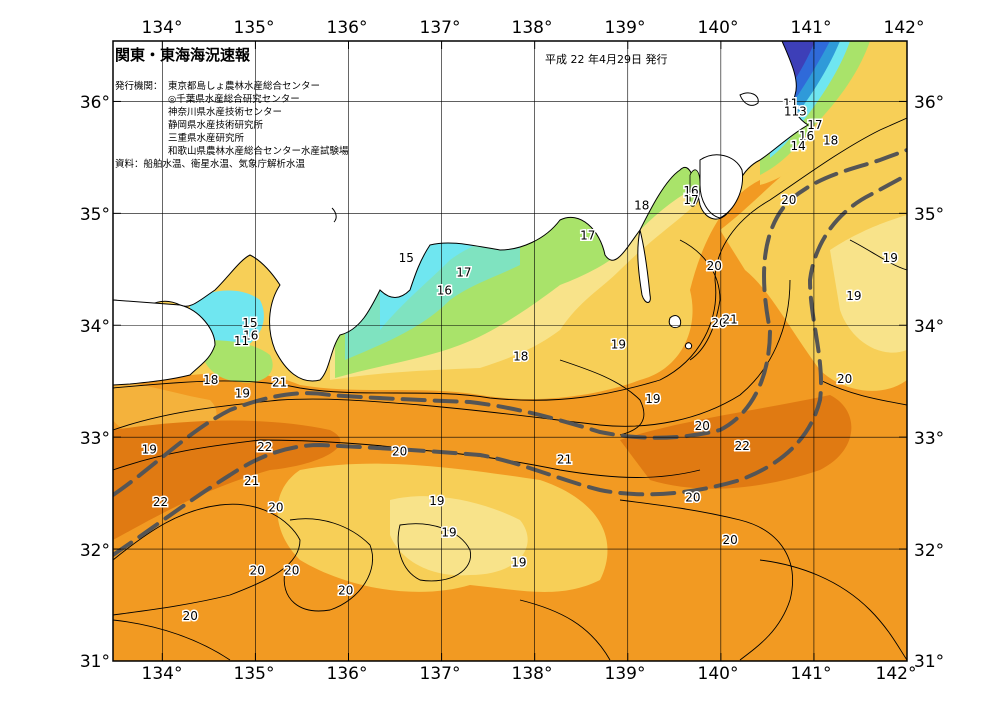 The width and height of the screenshot is (1002, 709). I want to click on oshima-island, so click(675, 322).